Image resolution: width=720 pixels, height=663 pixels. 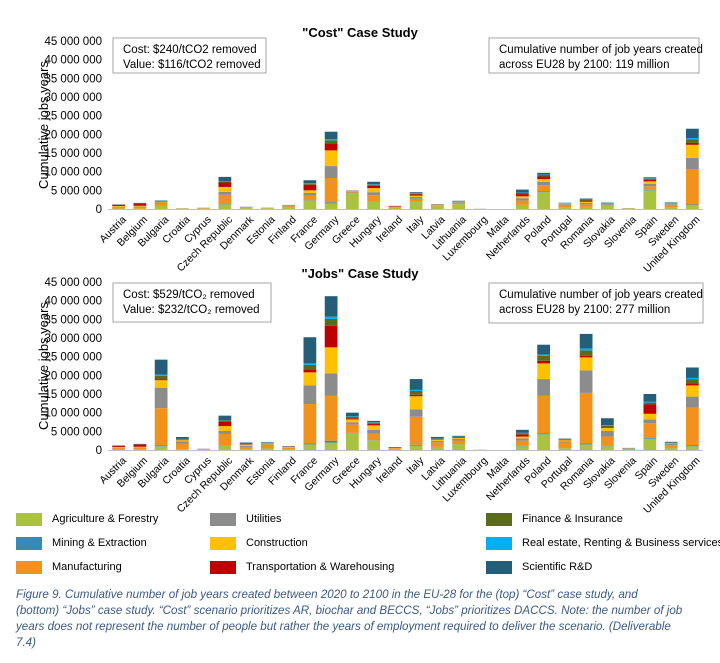 I want to click on bar-segment-greece-finance-insurance, so click(x=352, y=417).